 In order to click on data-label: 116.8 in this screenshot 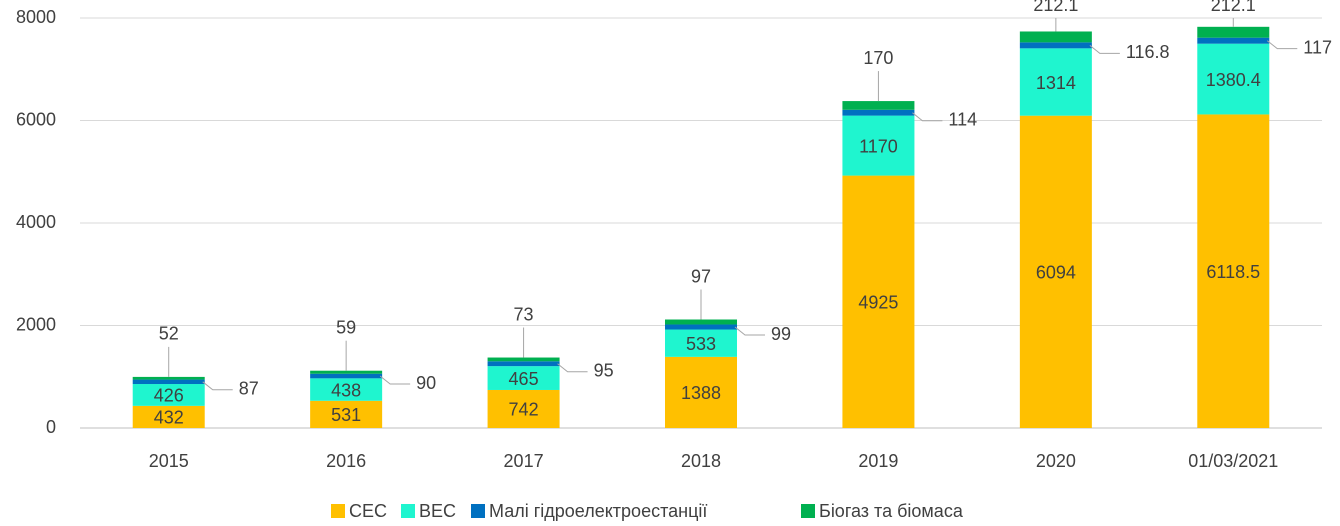, I will do `click(1148, 52)`.